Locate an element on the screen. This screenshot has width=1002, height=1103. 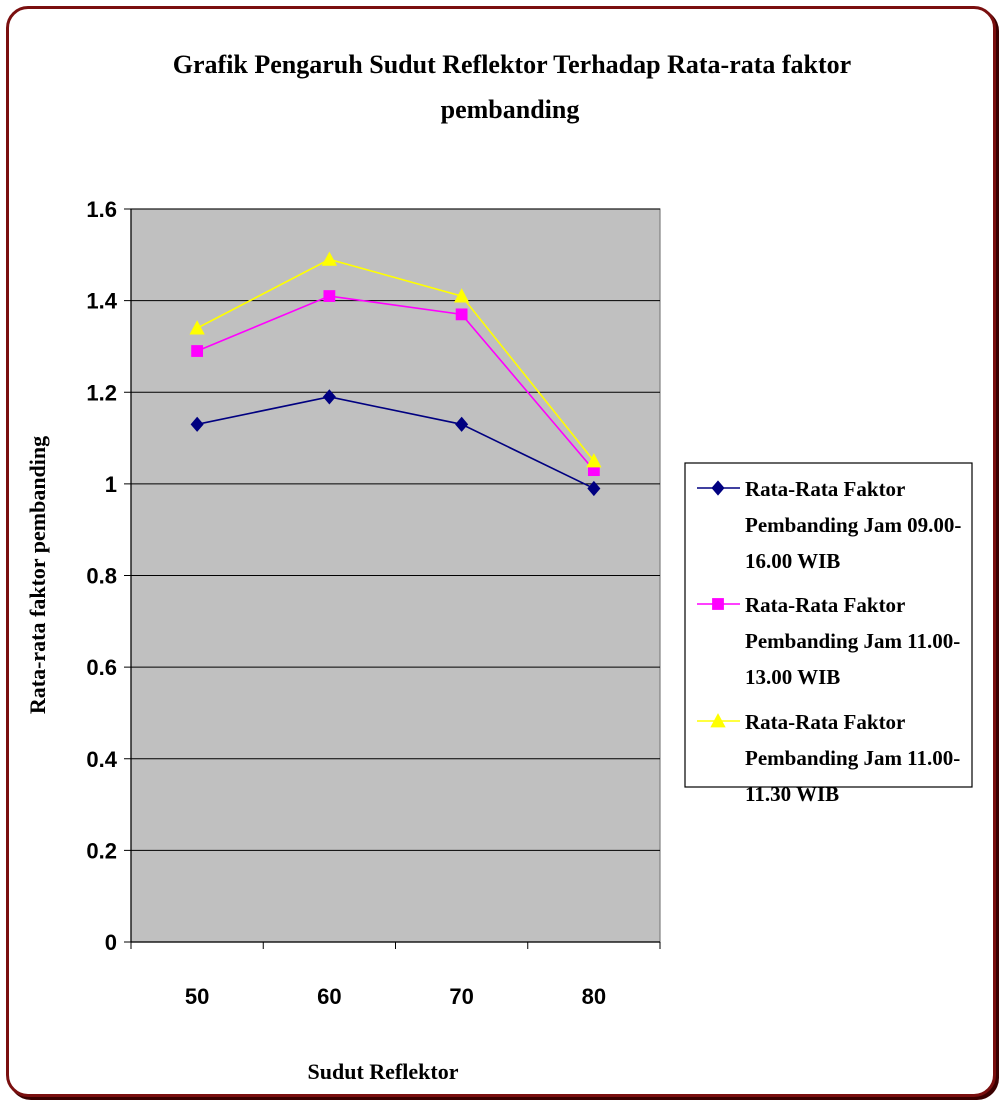
legend-entry-text: 13.00 WIB is located at coordinates (792, 677).